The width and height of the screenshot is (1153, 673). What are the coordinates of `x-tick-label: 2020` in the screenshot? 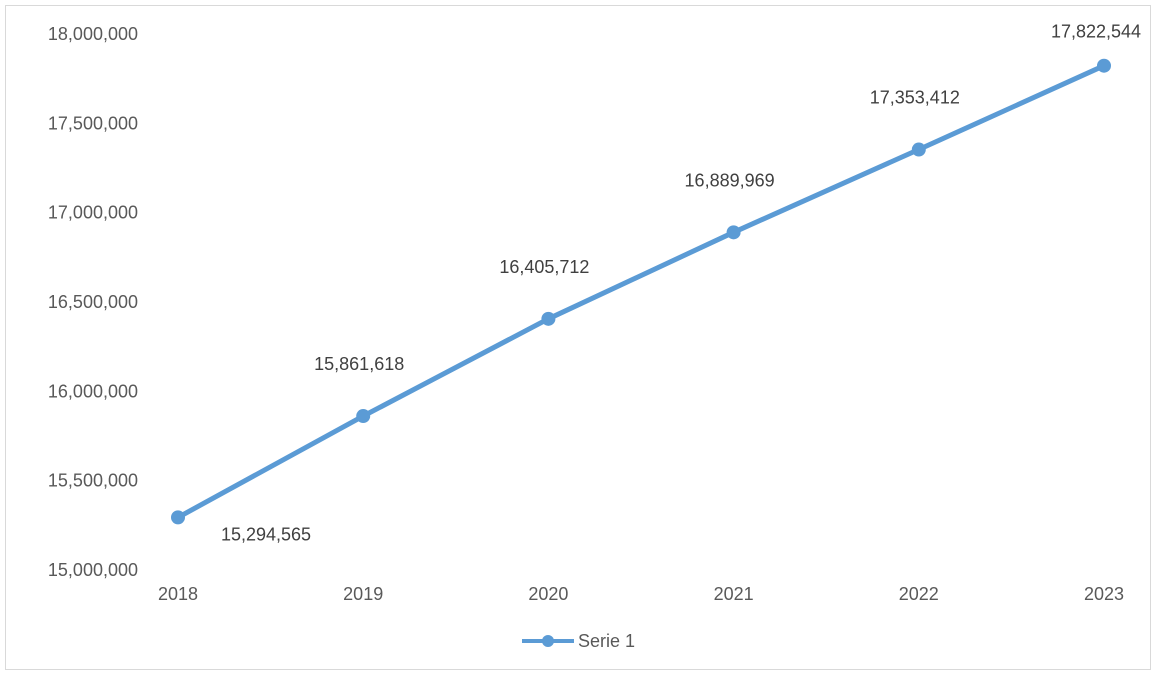 It's located at (548, 594).